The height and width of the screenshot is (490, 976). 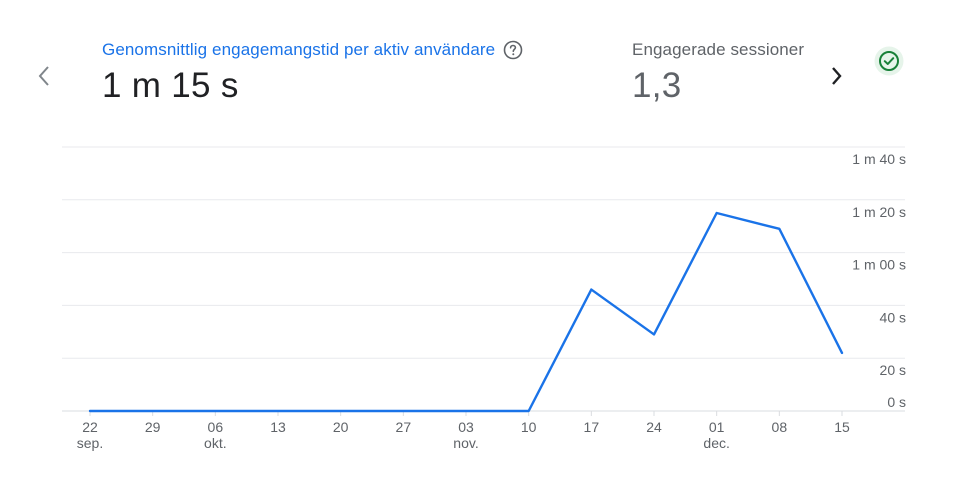 I want to click on x-tick-label: 27, so click(x=404, y=427).